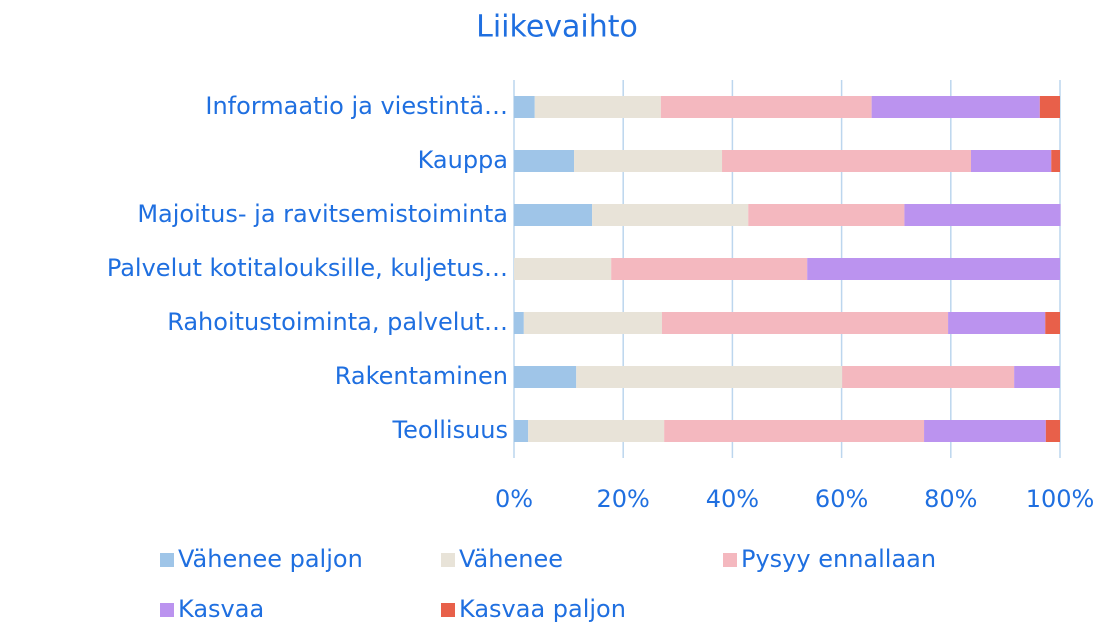 The image size is (1114, 629). What do you see at coordinates (557, 27) in the screenshot?
I see `chart-title: Liikevaihto` at bounding box center [557, 27].